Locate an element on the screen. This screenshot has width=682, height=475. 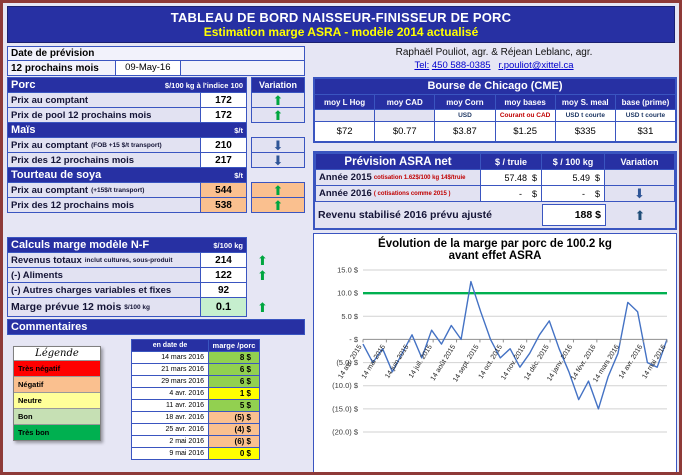
legend-item: Neutre is located at coordinates (57, 400).